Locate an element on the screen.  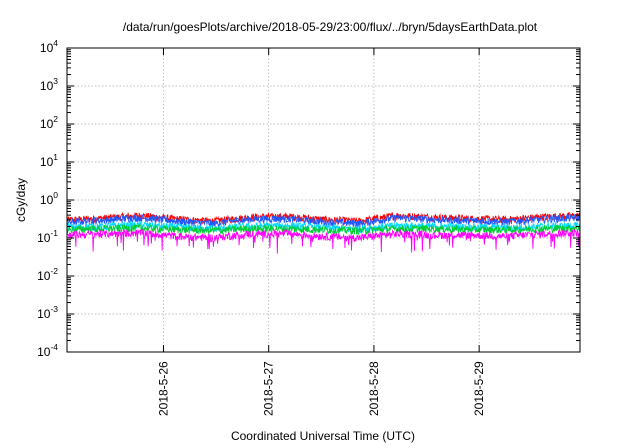
x-tick-label: 2018-5-26 is located at coordinates (163, 388).